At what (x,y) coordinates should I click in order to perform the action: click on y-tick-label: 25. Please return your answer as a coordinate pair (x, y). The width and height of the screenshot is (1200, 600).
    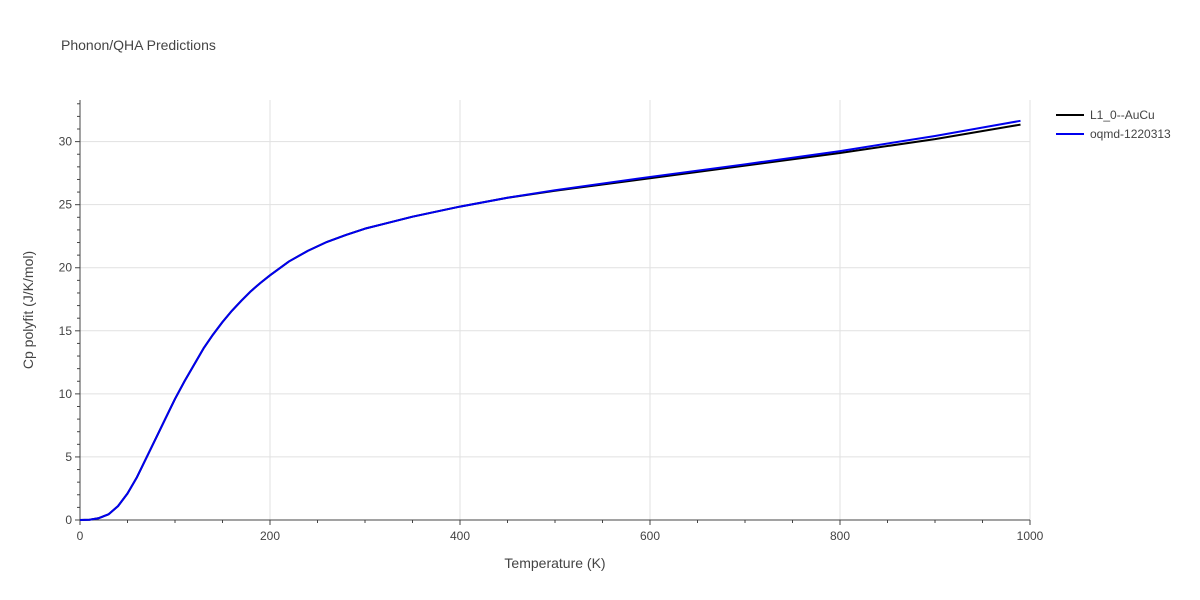
    Looking at the image, I should click on (66, 205).